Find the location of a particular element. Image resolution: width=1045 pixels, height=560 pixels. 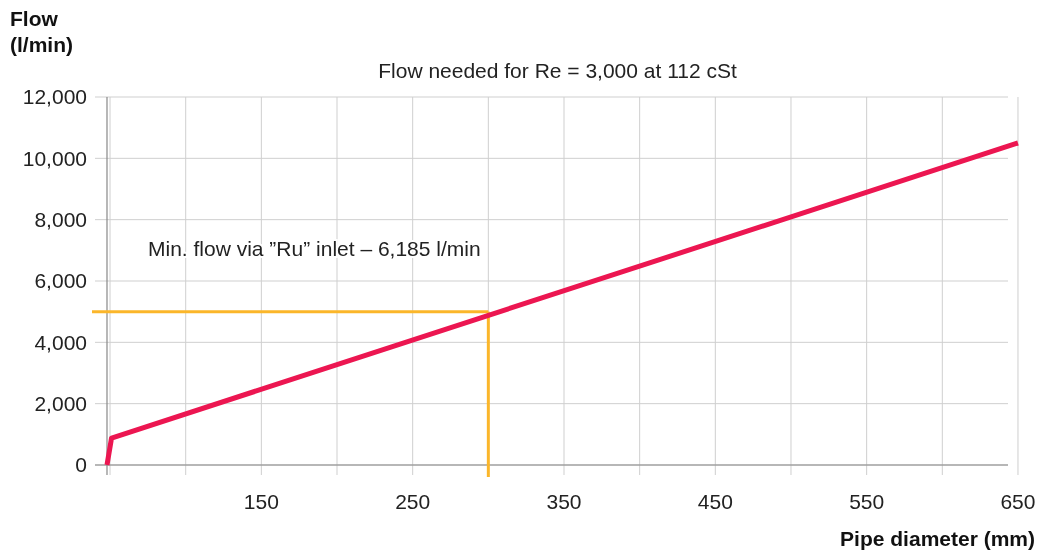

annotation: Min. flow via ”Ru” inlet – 6,185 l/min is located at coordinates (314, 248).